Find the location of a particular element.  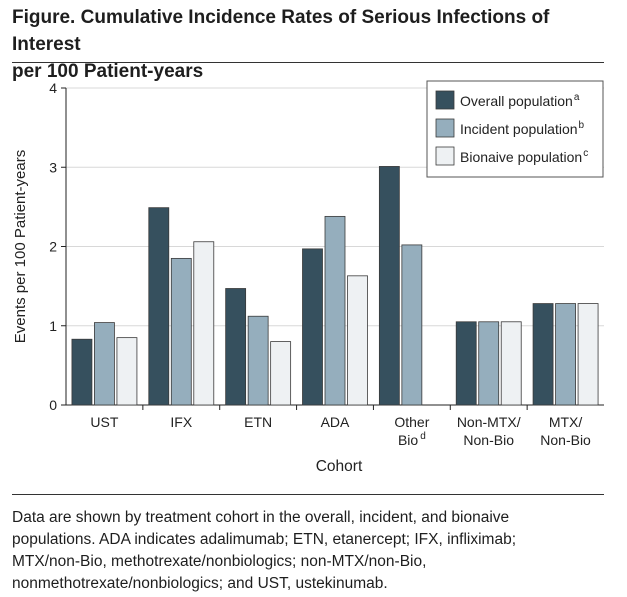

legend-box is located at coordinates (515, 129).